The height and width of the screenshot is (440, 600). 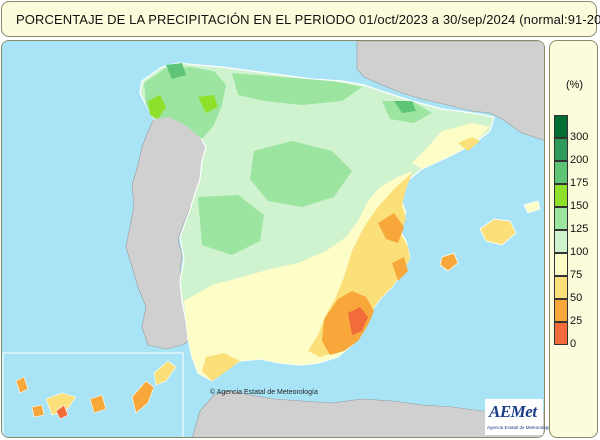 What do you see at coordinates (520, 427) in the screenshot?
I see `logo-subtitle: Agencia Estatal de Meteorología` at bounding box center [520, 427].